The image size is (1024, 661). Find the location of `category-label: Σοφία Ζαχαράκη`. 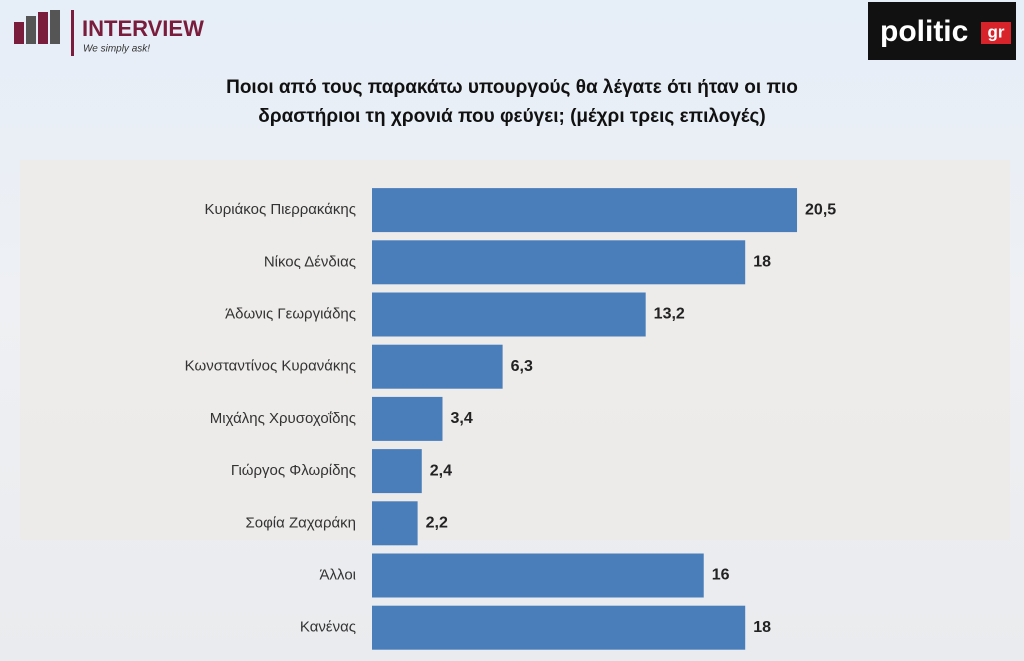

category-label: Σοφία Ζαχαράκη is located at coordinates (300, 522).